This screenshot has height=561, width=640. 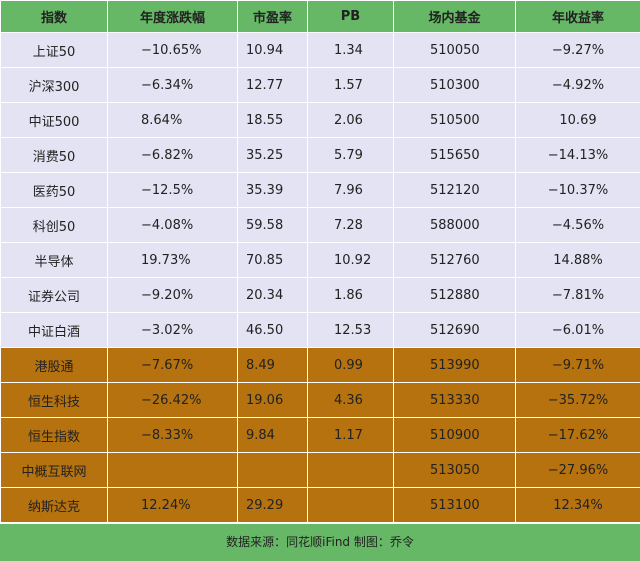 I want to click on table-cell: 港股通, so click(x=54, y=365).